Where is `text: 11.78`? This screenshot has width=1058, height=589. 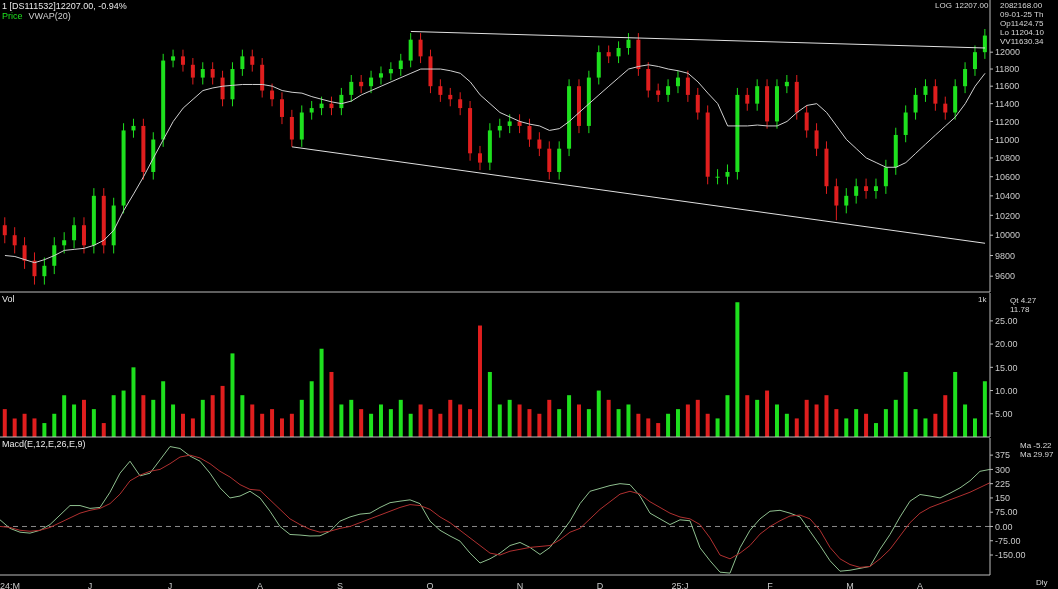
text: 11.78 is located at coordinates (1020, 309).